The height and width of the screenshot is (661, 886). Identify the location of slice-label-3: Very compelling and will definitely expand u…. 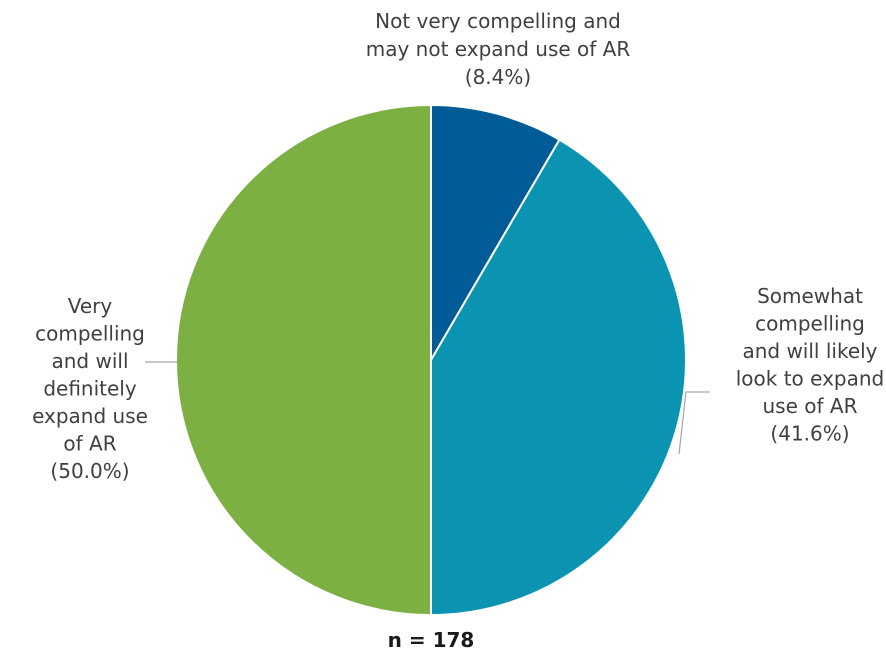
(90, 388).